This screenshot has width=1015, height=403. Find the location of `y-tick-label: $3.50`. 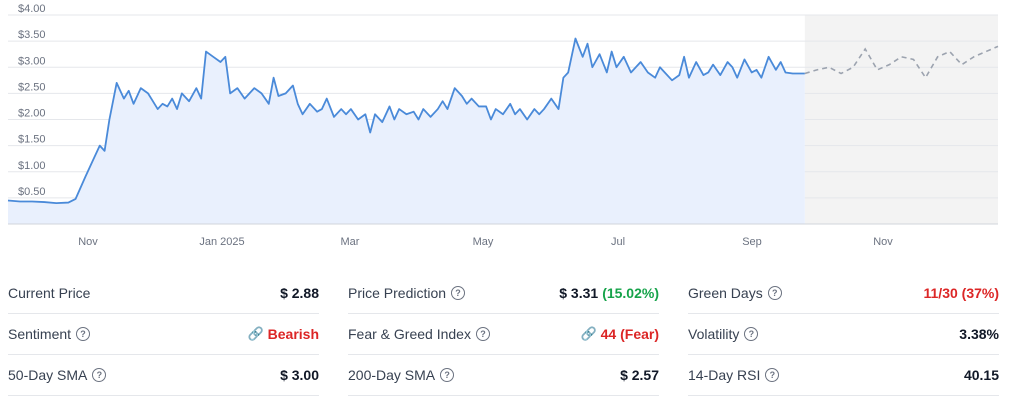

y-tick-label: $3.50 is located at coordinates (32, 35).